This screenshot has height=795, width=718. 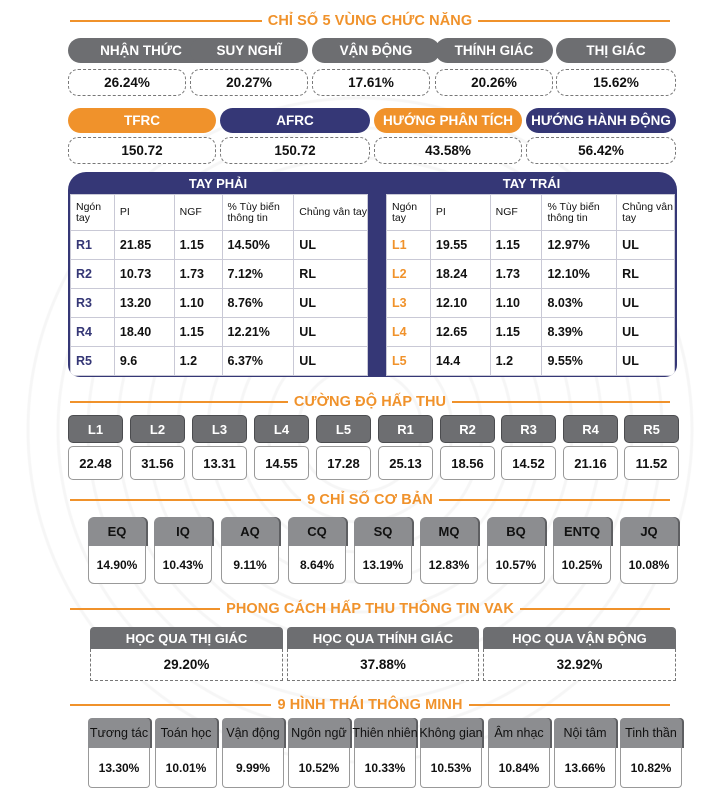 I want to click on zone-value-2: 20.27%, so click(x=249, y=82).